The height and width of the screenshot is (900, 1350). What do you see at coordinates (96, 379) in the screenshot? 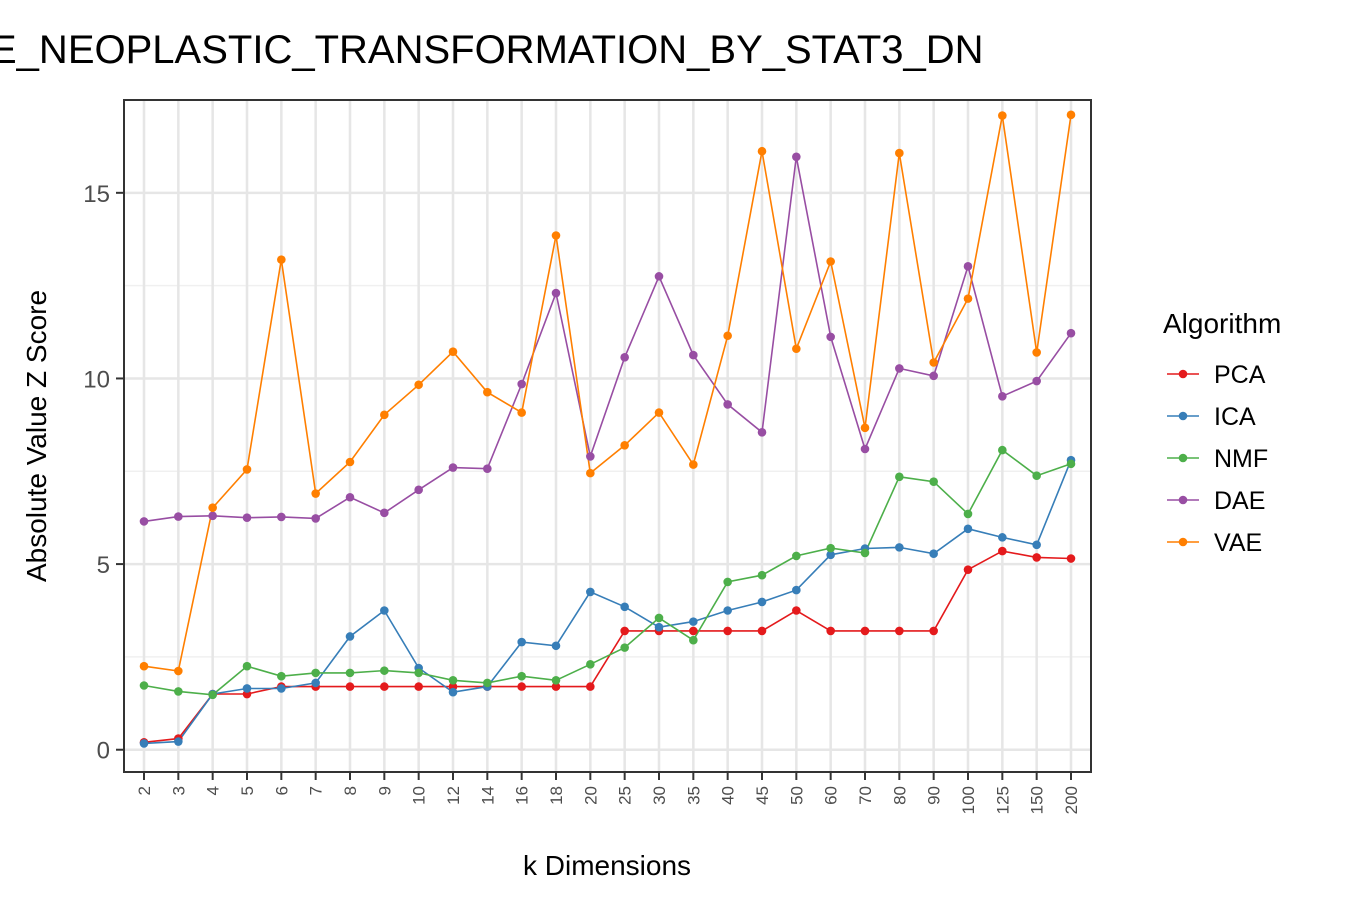
I see `y-tick-label: 10` at bounding box center [96, 379].